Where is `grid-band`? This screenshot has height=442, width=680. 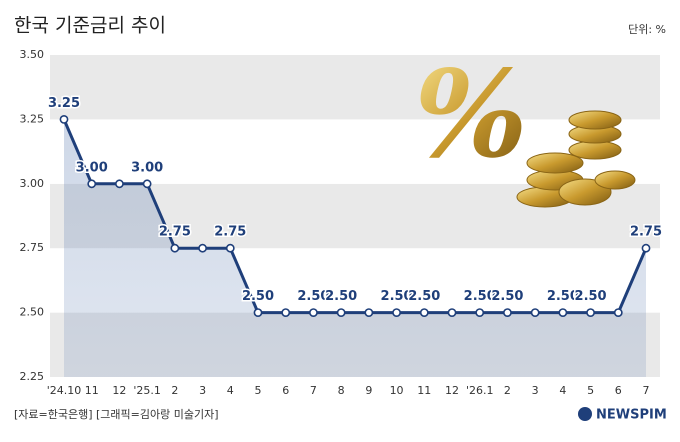
grid-band is located at coordinates (355, 87).